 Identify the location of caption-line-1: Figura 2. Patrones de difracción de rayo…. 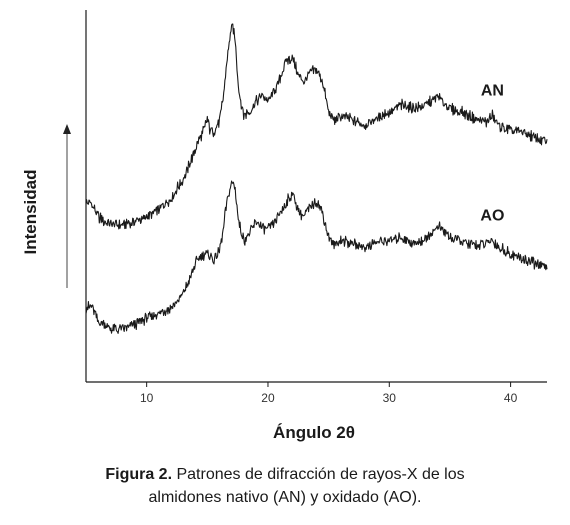
(285, 474).